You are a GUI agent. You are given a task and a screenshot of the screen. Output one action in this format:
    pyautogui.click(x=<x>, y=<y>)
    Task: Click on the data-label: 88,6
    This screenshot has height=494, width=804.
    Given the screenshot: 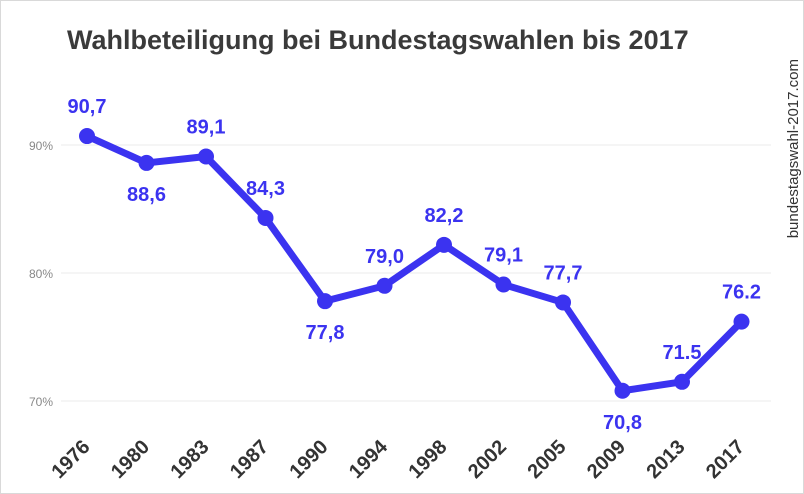 What is the action you would take?
    pyautogui.click(x=146, y=195)
    